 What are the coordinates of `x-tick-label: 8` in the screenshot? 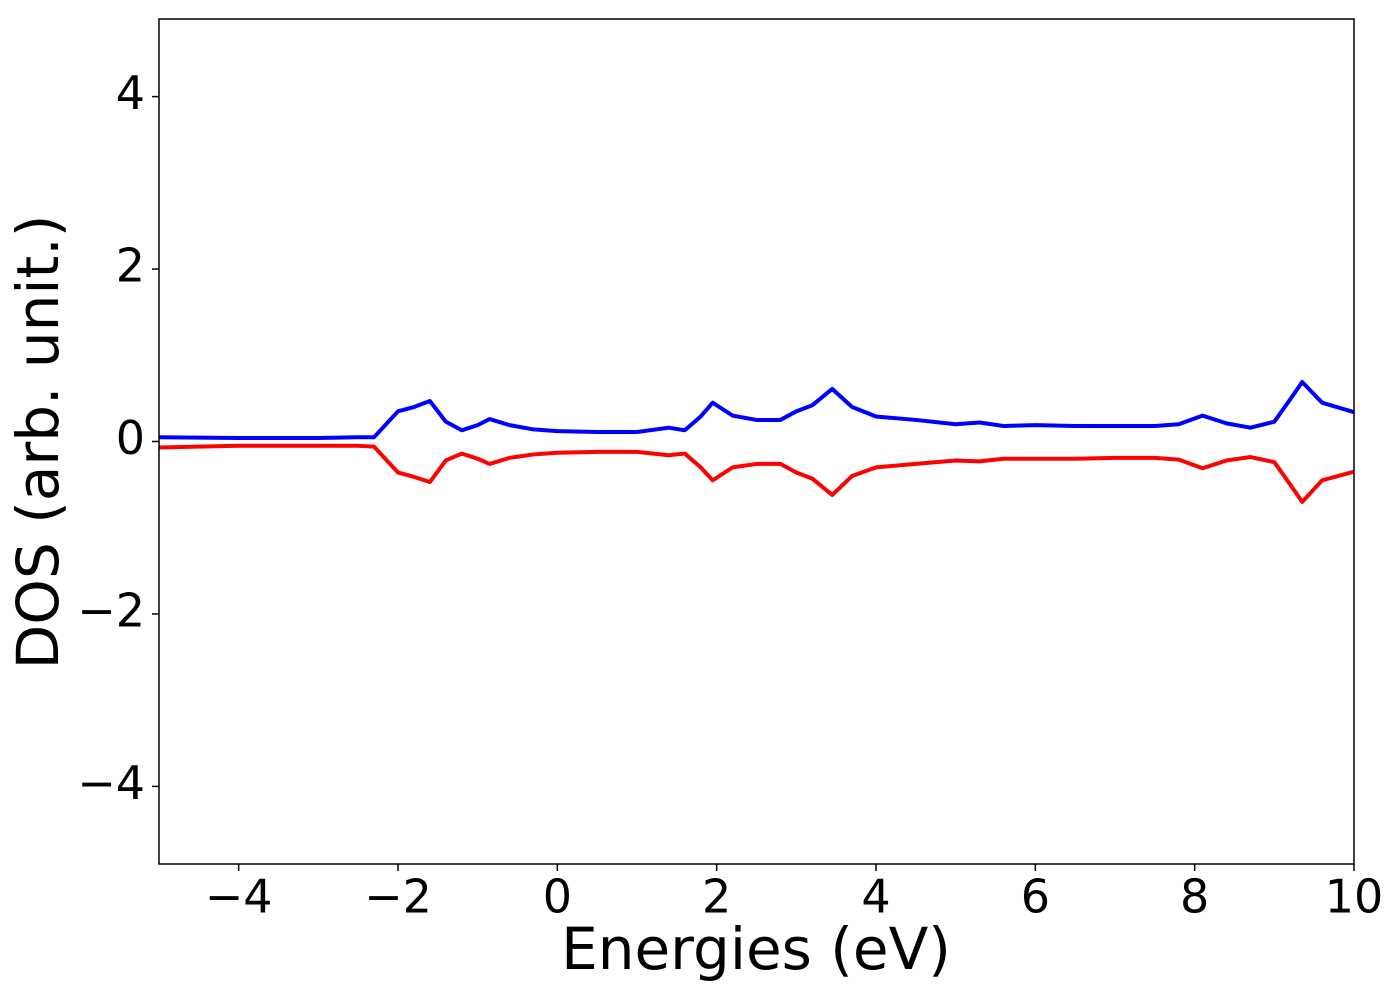 It's located at (1194, 897).